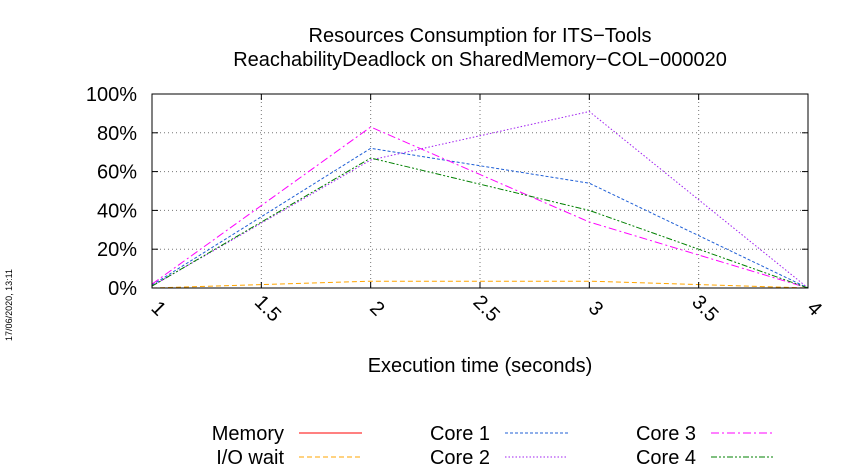  Describe the element at coordinates (595, 308) in the screenshot. I see `x-tick-label: 3` at that location.